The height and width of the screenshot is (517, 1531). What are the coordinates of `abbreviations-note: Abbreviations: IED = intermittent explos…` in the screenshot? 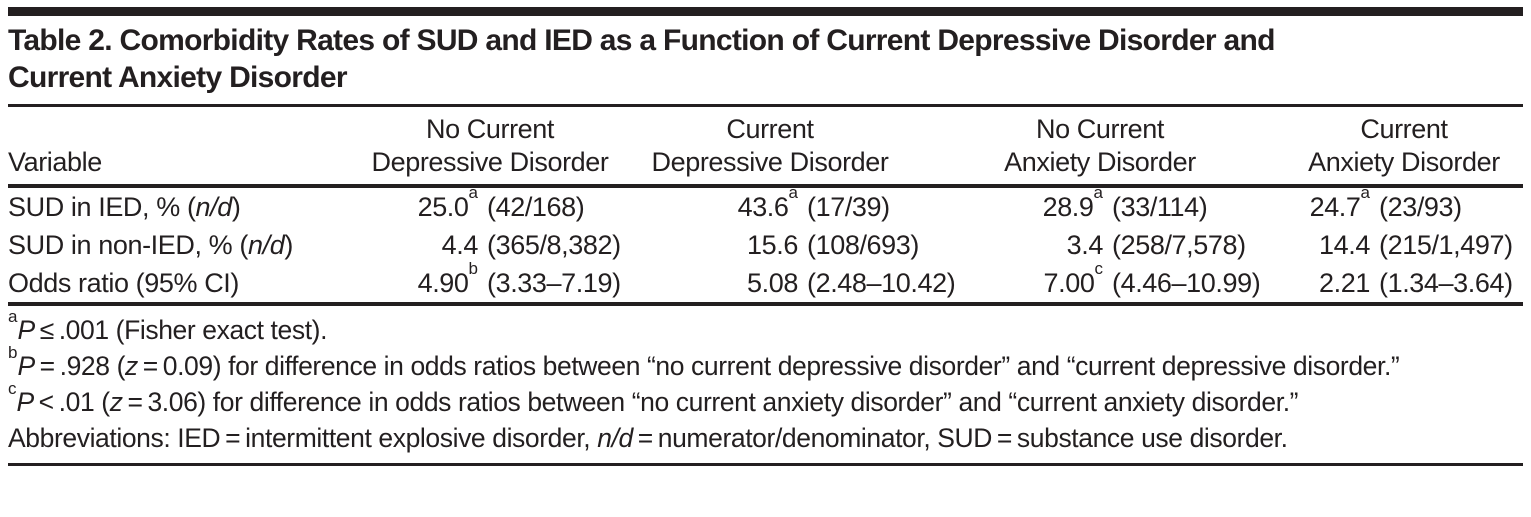 It's located at (765, 438).